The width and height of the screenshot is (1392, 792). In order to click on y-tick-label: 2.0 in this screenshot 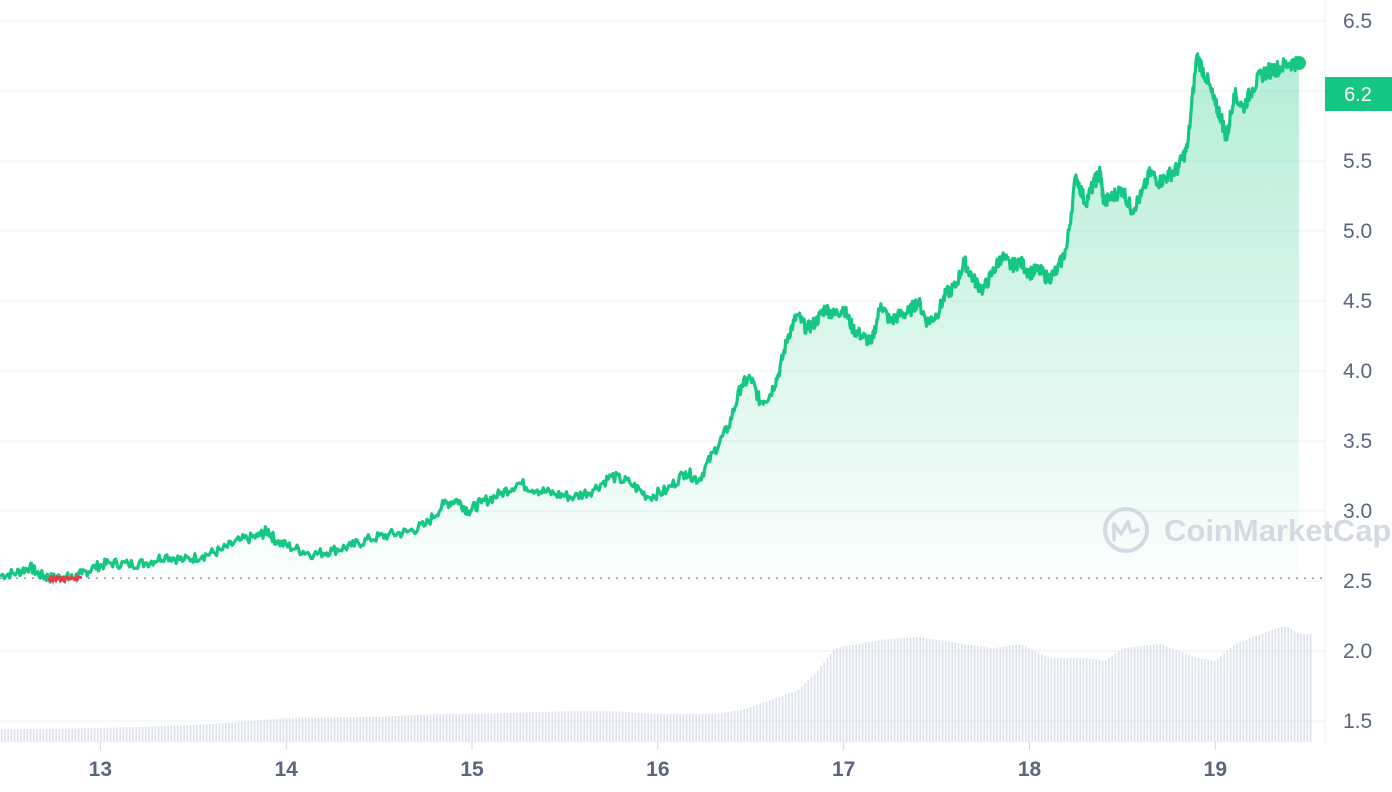, I will do `click(1357, 651)`.